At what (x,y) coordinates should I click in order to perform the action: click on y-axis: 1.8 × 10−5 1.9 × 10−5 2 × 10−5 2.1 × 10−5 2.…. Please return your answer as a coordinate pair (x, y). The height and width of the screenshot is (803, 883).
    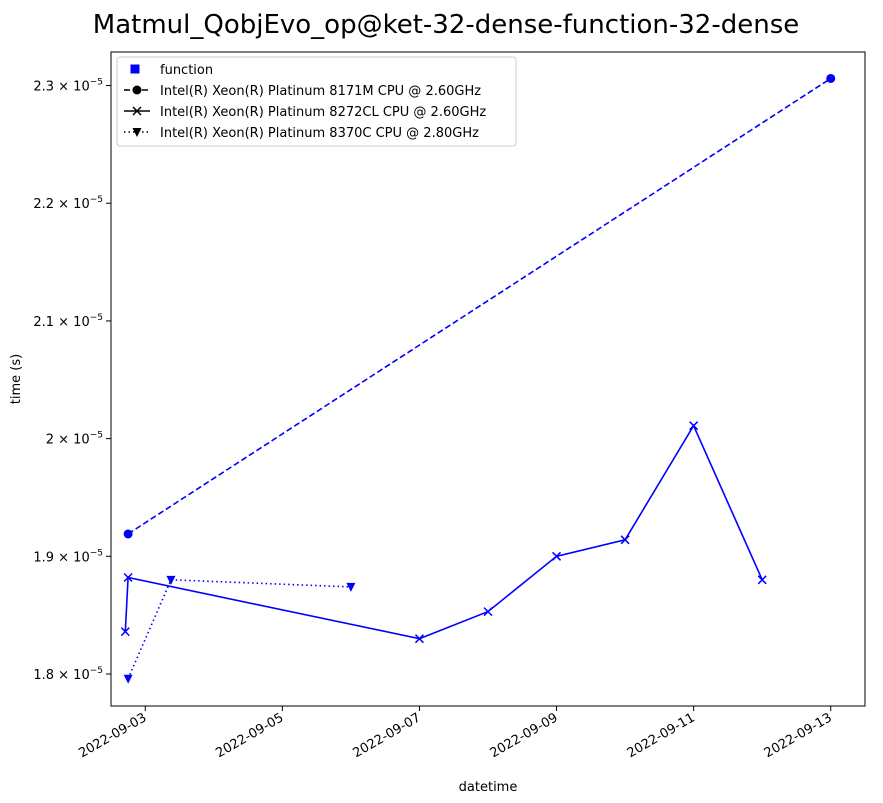
    Looking at the image, I should click on (72, 380).